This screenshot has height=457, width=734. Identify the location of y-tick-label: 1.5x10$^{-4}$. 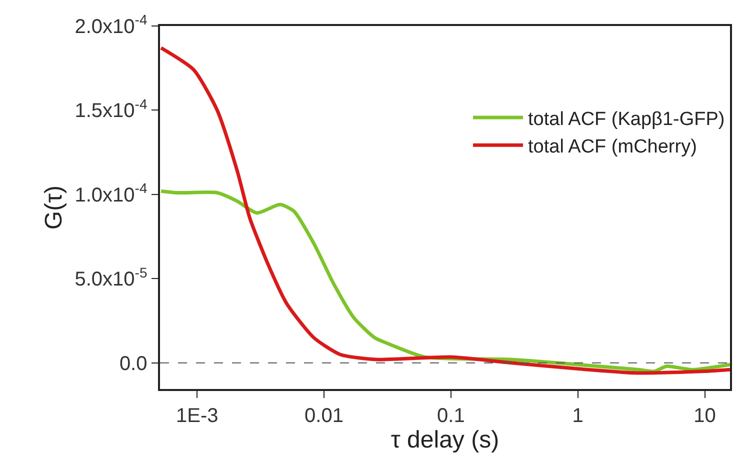
(111, 109).